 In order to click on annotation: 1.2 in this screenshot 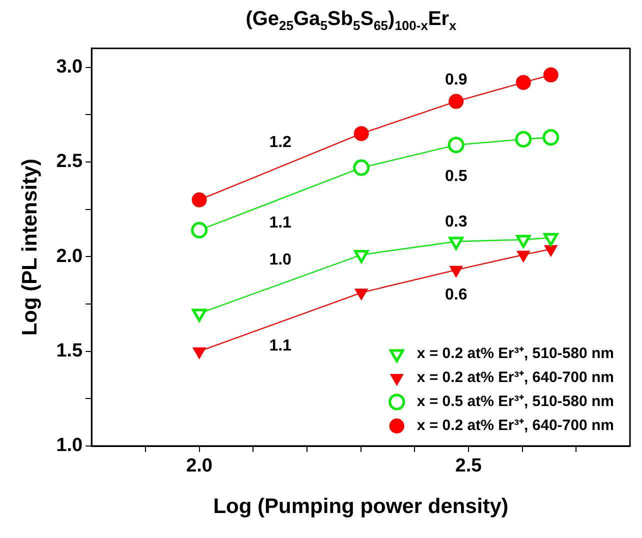, I will do `click(280, 143)`.